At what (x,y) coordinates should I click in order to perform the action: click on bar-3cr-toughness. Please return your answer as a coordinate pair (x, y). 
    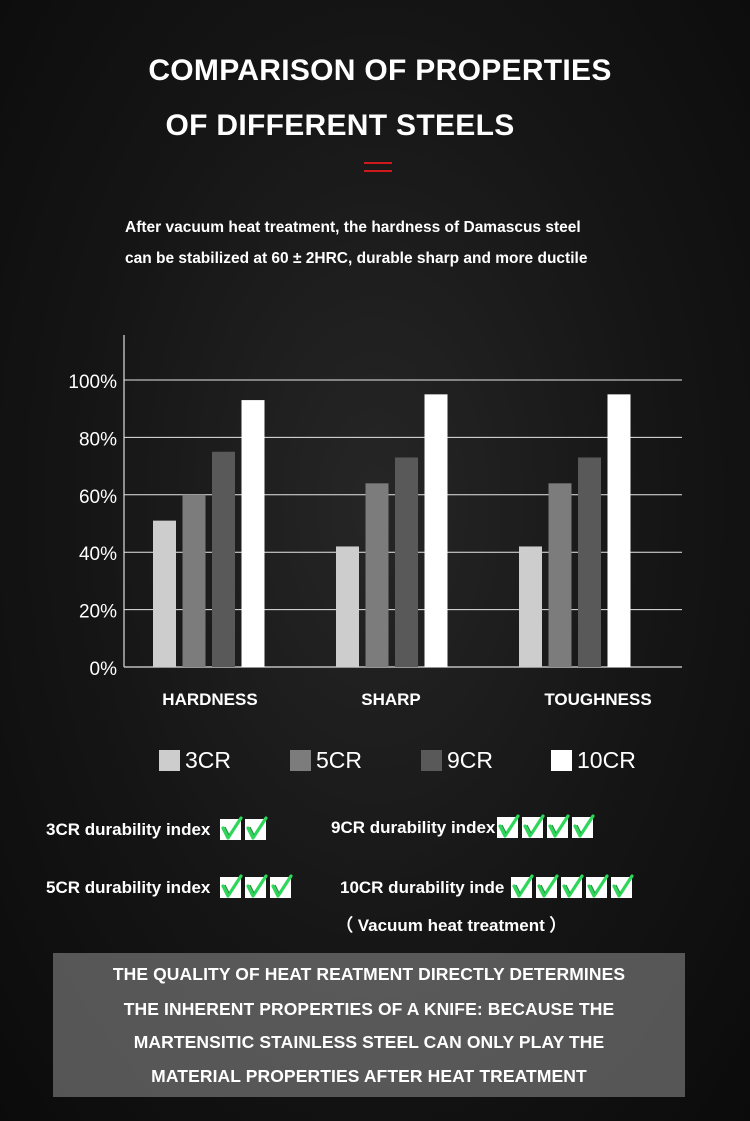
    Looking at the image, I should click on (530, 606).